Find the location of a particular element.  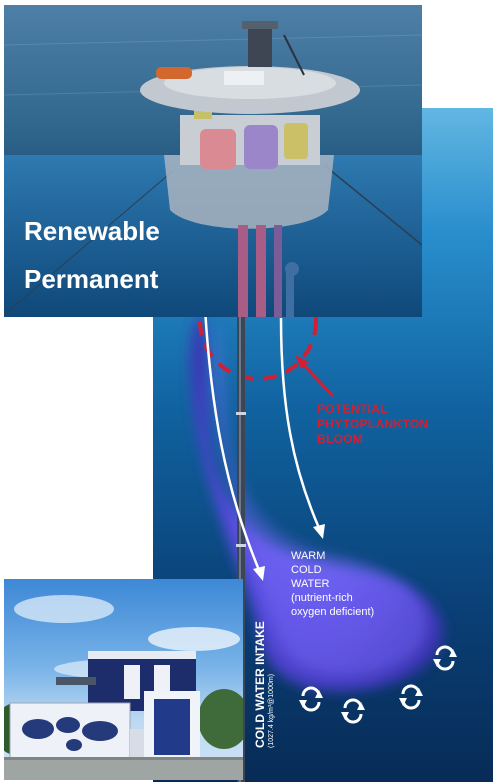

left-arrowhead-icon is located at coordinates (259, 573).